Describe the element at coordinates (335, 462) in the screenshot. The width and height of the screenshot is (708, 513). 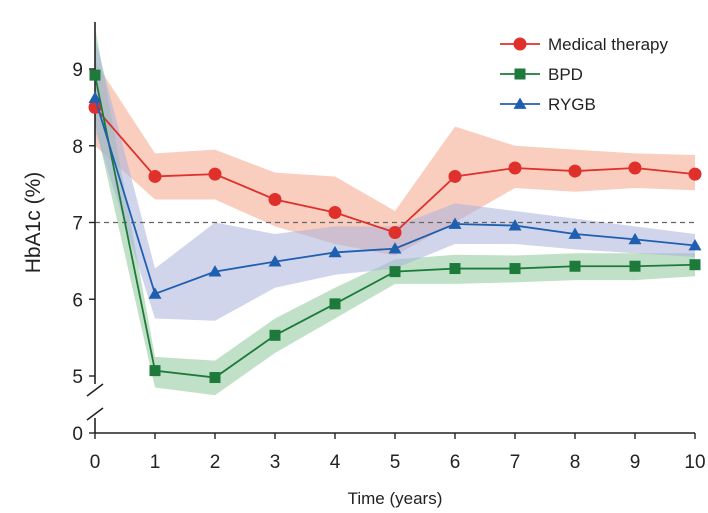
I see `x-tick-label: 4` at that location.